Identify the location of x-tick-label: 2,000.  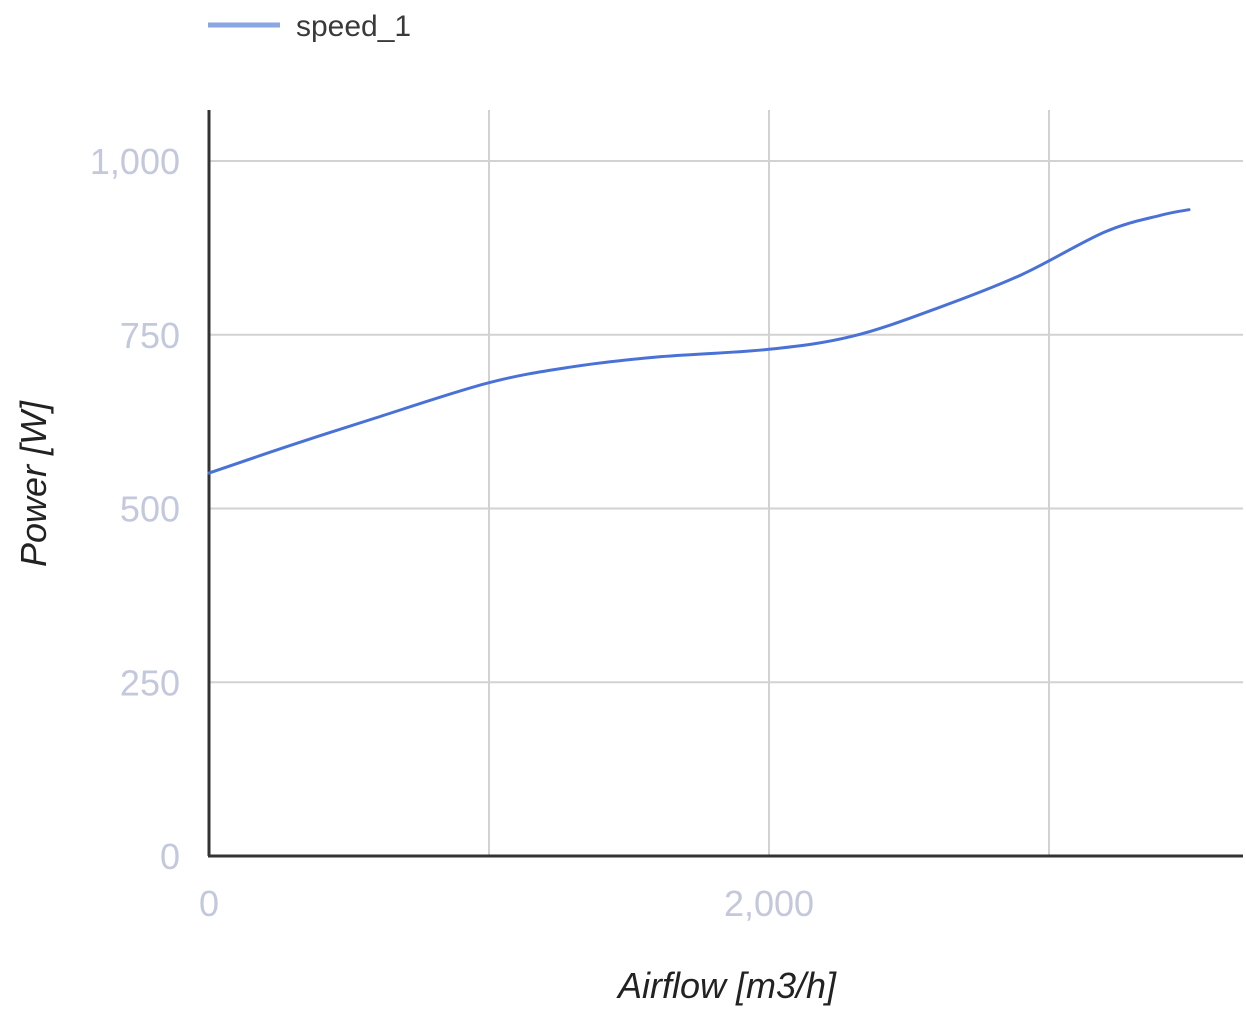
(769, 903).